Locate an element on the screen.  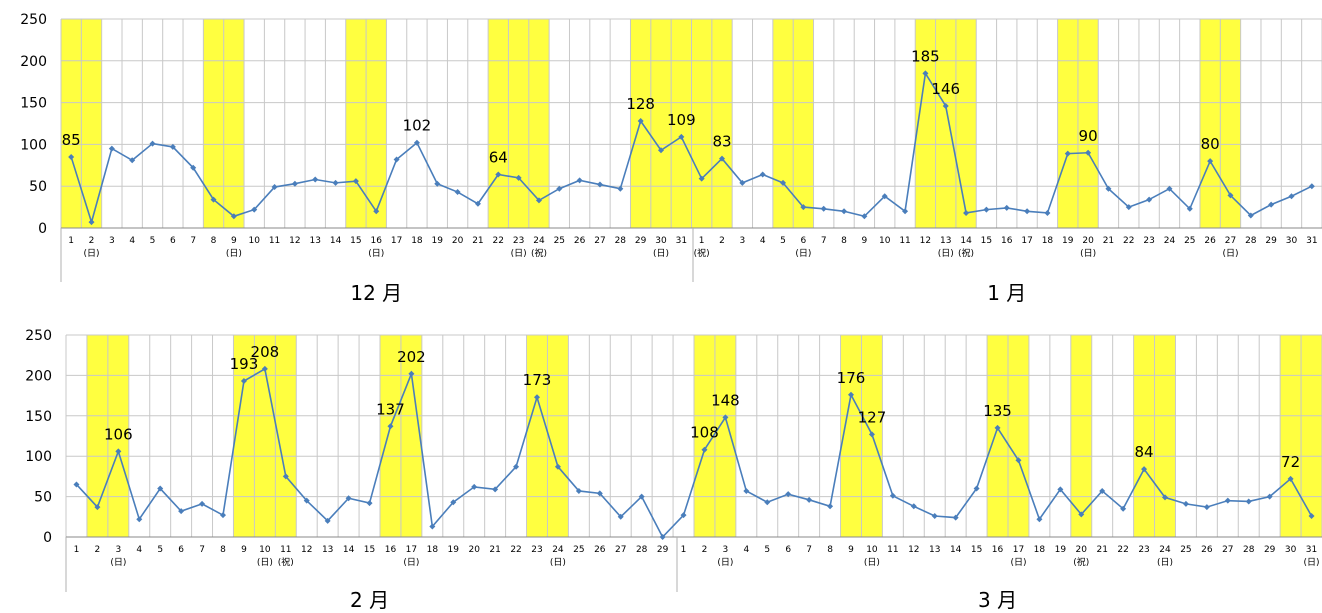
y-tick-label: 50 is located at coordinates (38, 187).